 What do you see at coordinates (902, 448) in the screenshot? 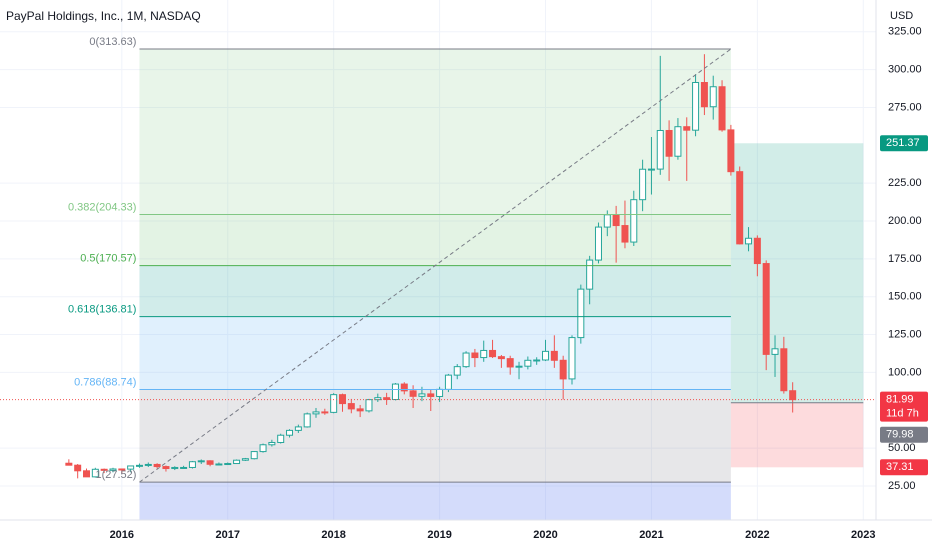
I see `y-tick-label: 50.00` at bounding box center [902, 448].